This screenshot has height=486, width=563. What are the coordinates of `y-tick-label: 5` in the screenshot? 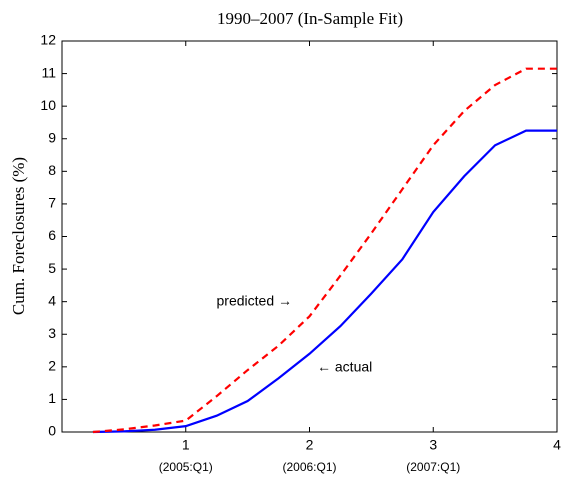 It's located at (52, 268).